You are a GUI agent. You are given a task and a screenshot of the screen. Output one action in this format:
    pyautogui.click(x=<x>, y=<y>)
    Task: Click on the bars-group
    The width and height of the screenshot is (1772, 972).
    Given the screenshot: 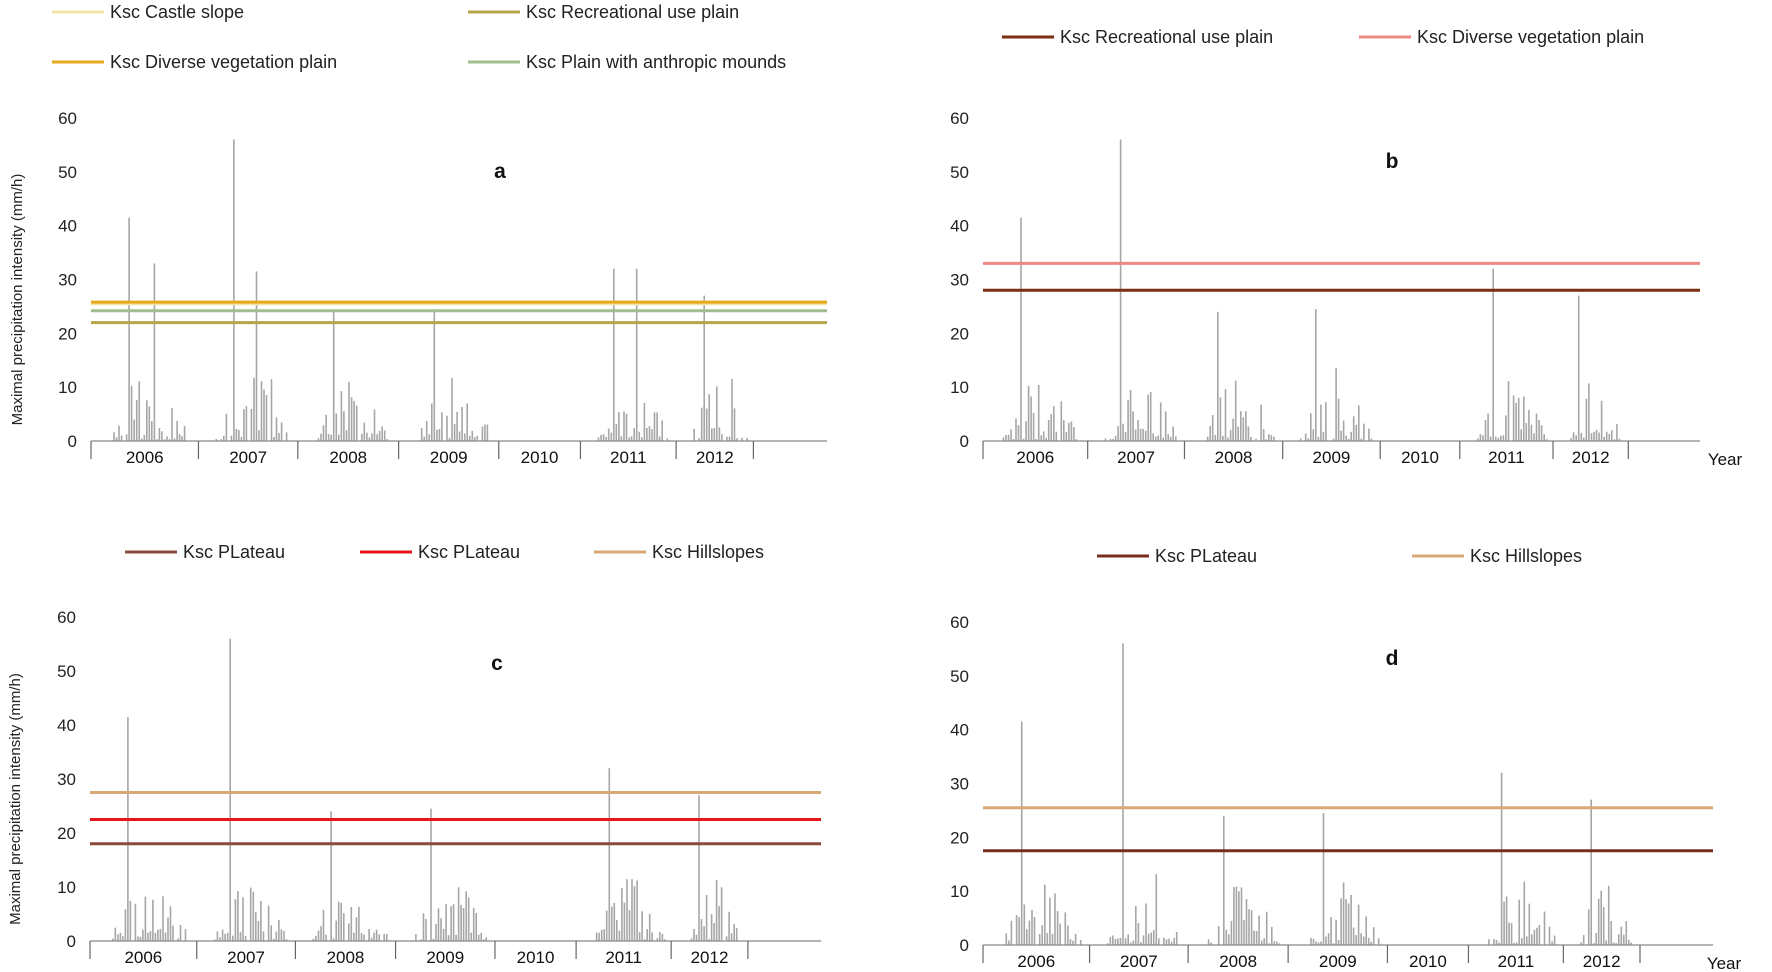 What is the action you would take?
    pyautogui.click(x=1311, y=290)
    